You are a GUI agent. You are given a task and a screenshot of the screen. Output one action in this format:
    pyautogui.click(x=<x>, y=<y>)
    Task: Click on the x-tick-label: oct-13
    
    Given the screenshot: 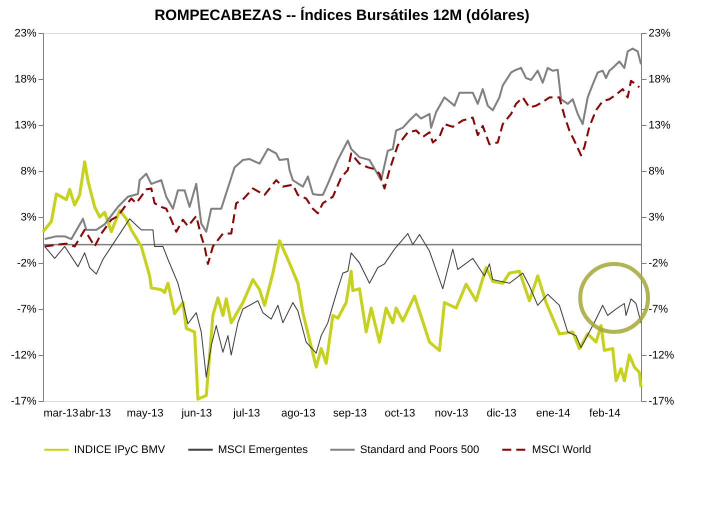 What is the action you would take?
    pyautogui.click(x=400, y=414)
    